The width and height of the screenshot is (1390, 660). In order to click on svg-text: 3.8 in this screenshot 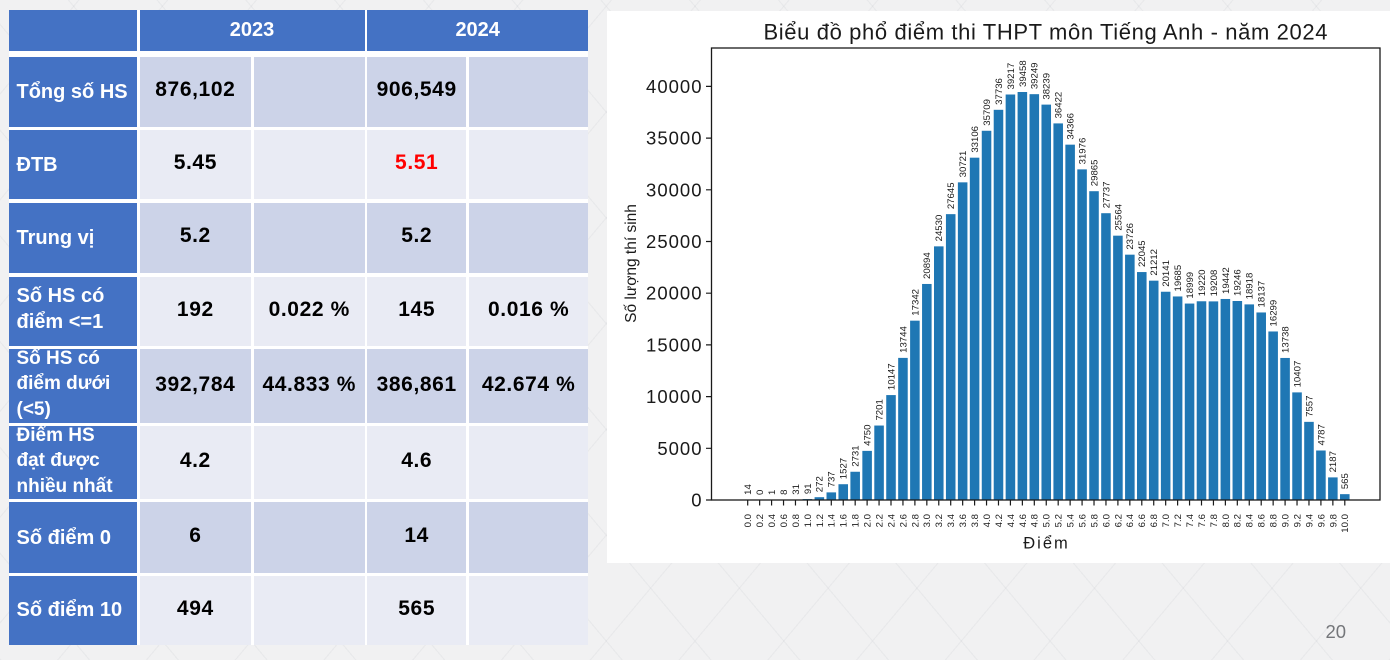, I will do `click(975, 520)`.